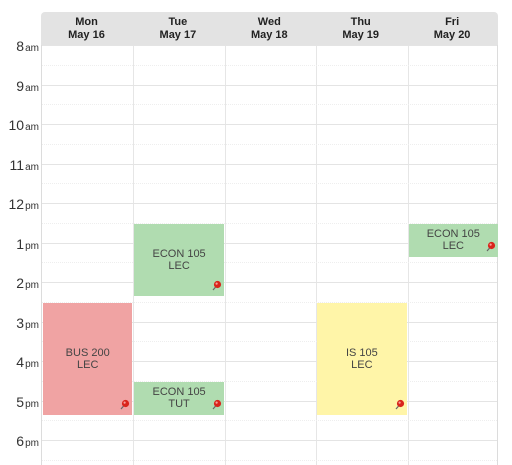 This screenshot has width=512, height=465. I want to click on time-label: 6pm, so click(19, 442).